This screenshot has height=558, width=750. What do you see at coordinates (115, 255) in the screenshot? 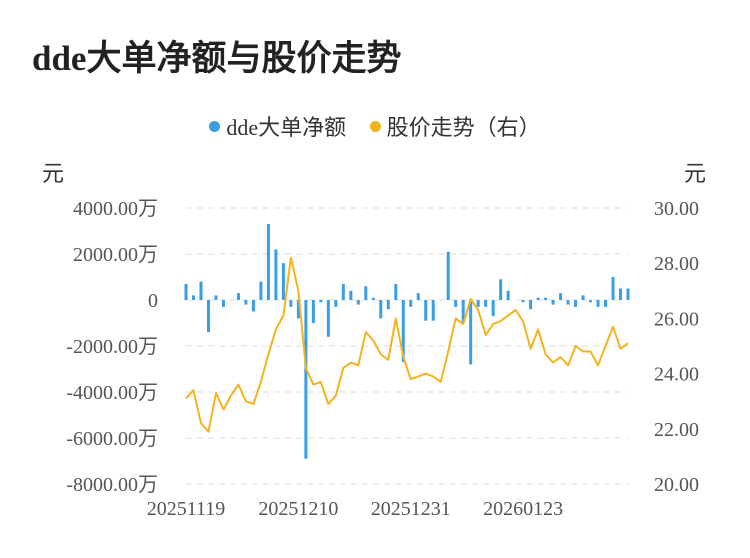
I see `left-tick-label: 2000.00万` at bounding box center [115, 255].